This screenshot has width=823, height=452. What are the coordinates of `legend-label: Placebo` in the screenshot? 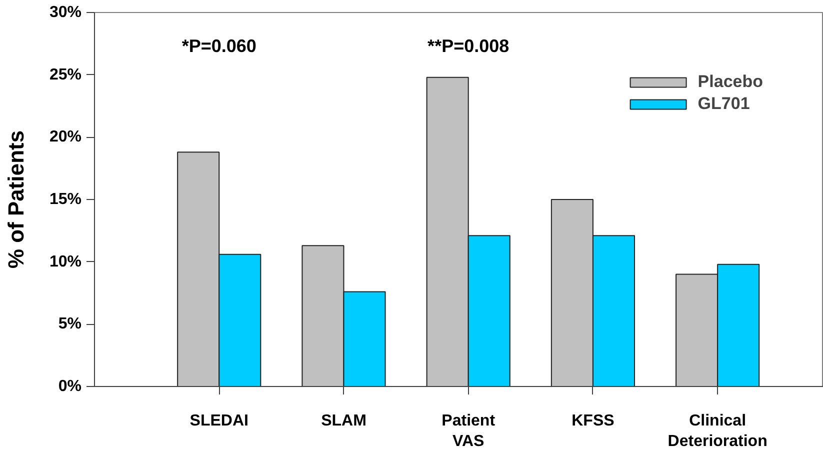 It's located at (730, 82).